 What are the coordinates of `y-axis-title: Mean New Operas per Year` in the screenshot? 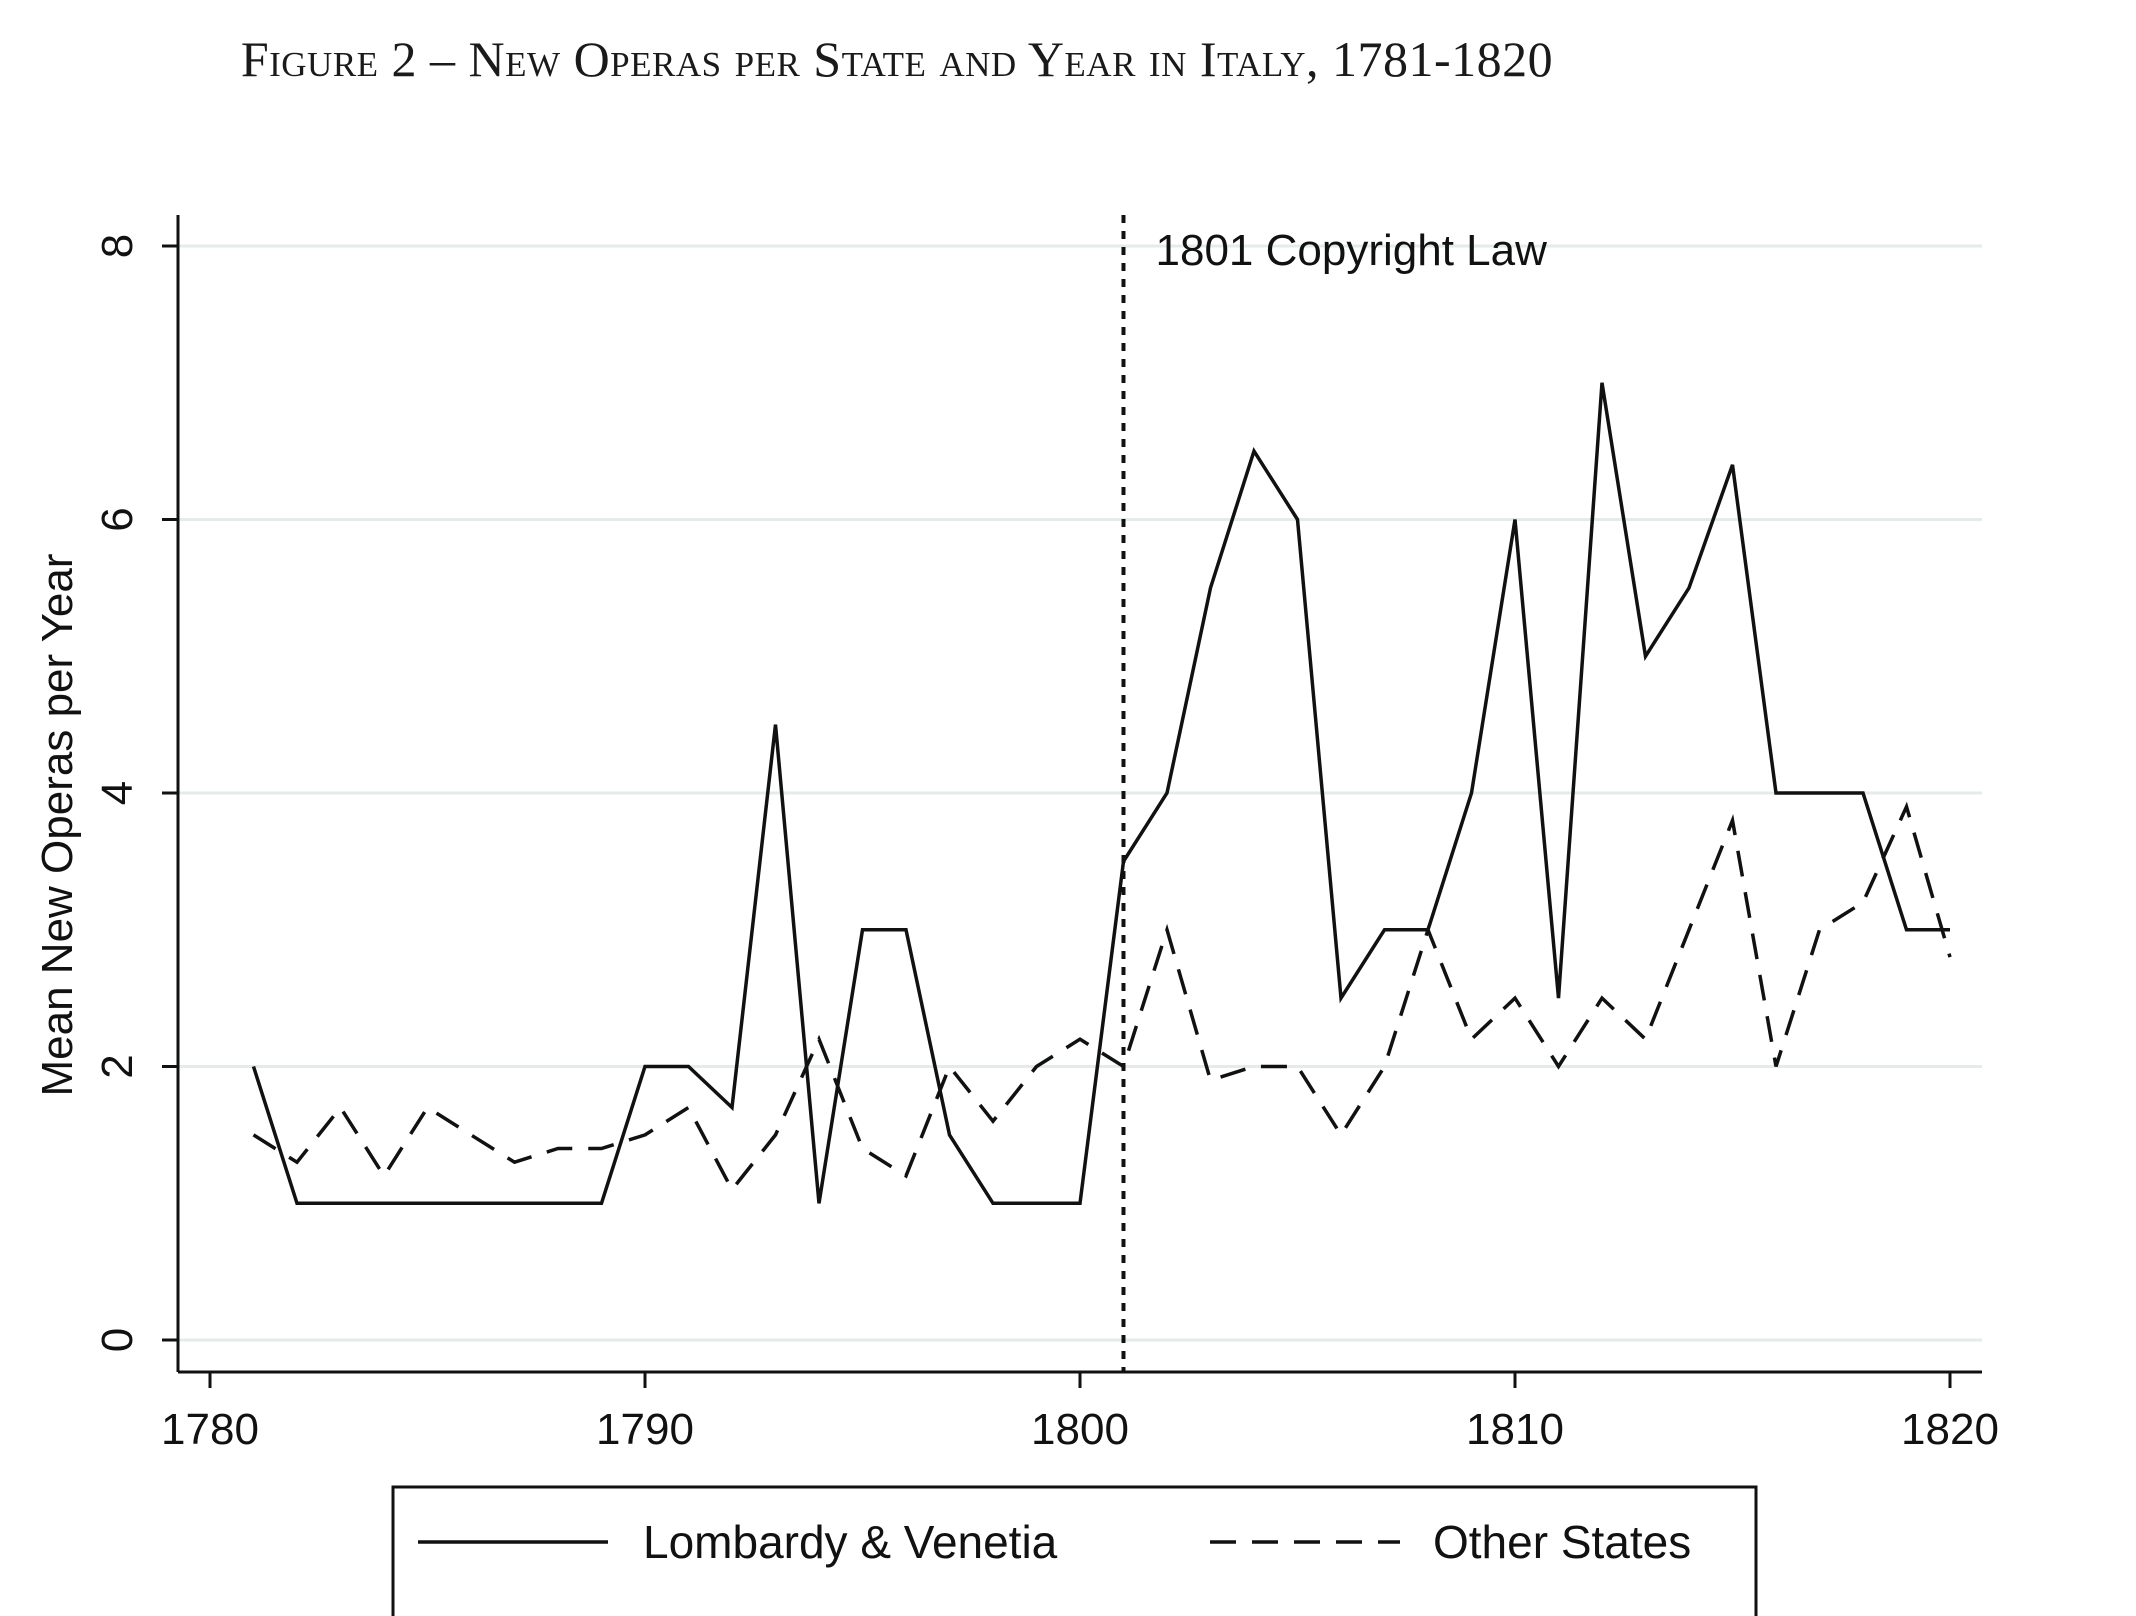 It's located at (57, 825).